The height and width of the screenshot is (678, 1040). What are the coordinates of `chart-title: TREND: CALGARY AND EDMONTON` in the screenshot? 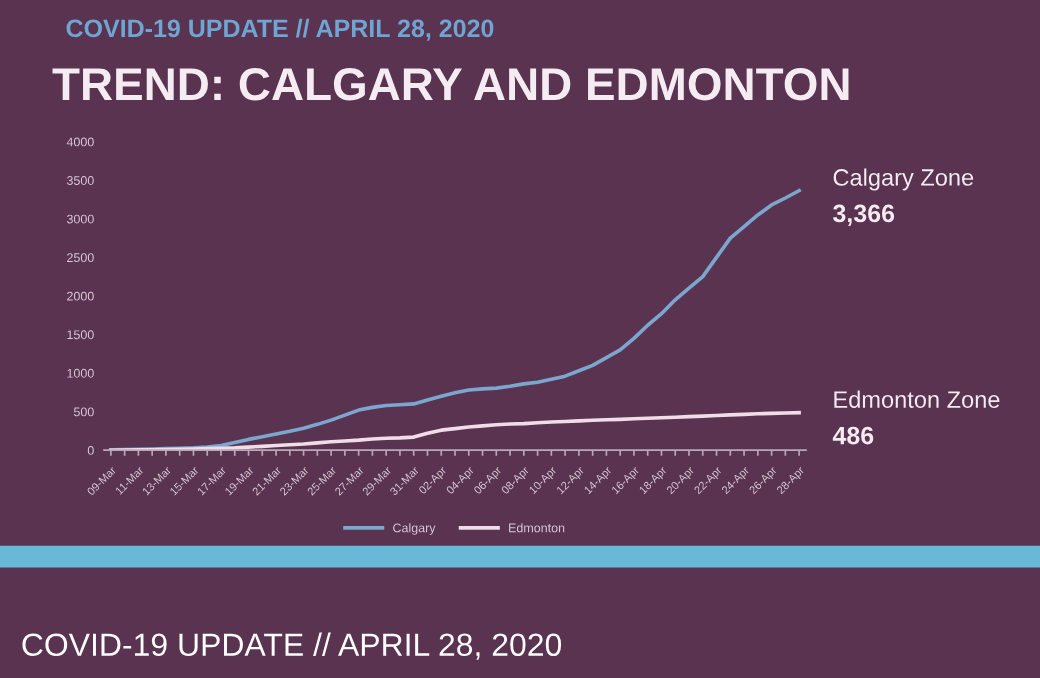 It's located at (450, 84).